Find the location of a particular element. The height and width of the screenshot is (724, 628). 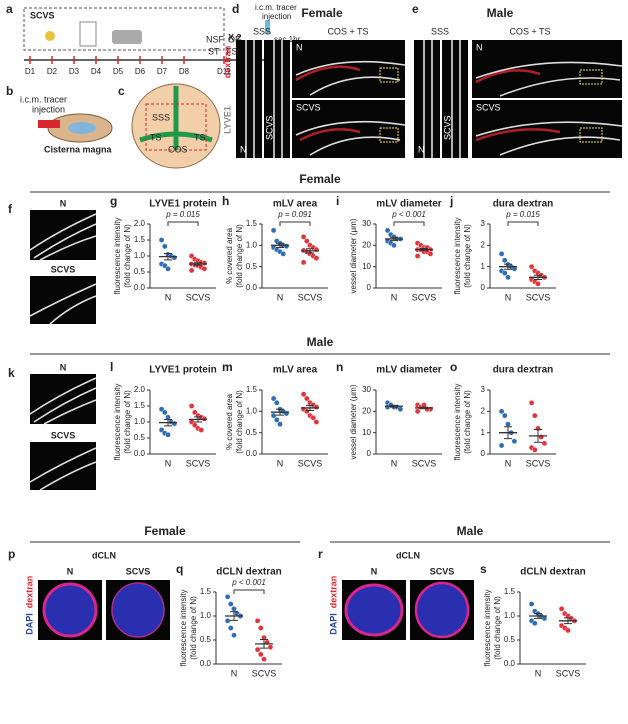

p-value: p = 0.015 is located at coordinates (182, 214).